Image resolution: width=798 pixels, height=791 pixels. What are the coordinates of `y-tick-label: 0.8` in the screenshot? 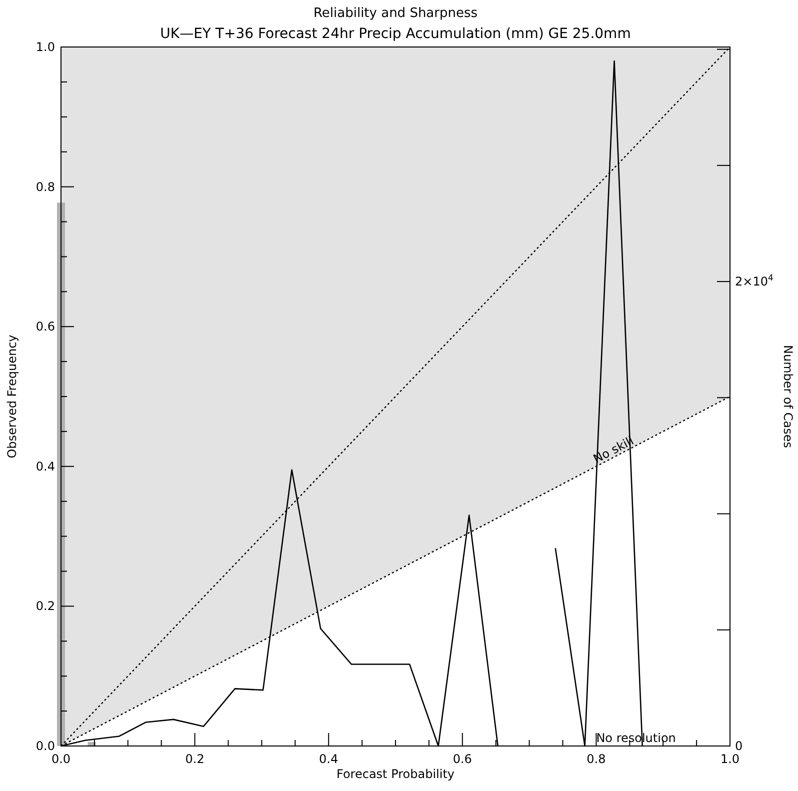 It's located at (45, 187).